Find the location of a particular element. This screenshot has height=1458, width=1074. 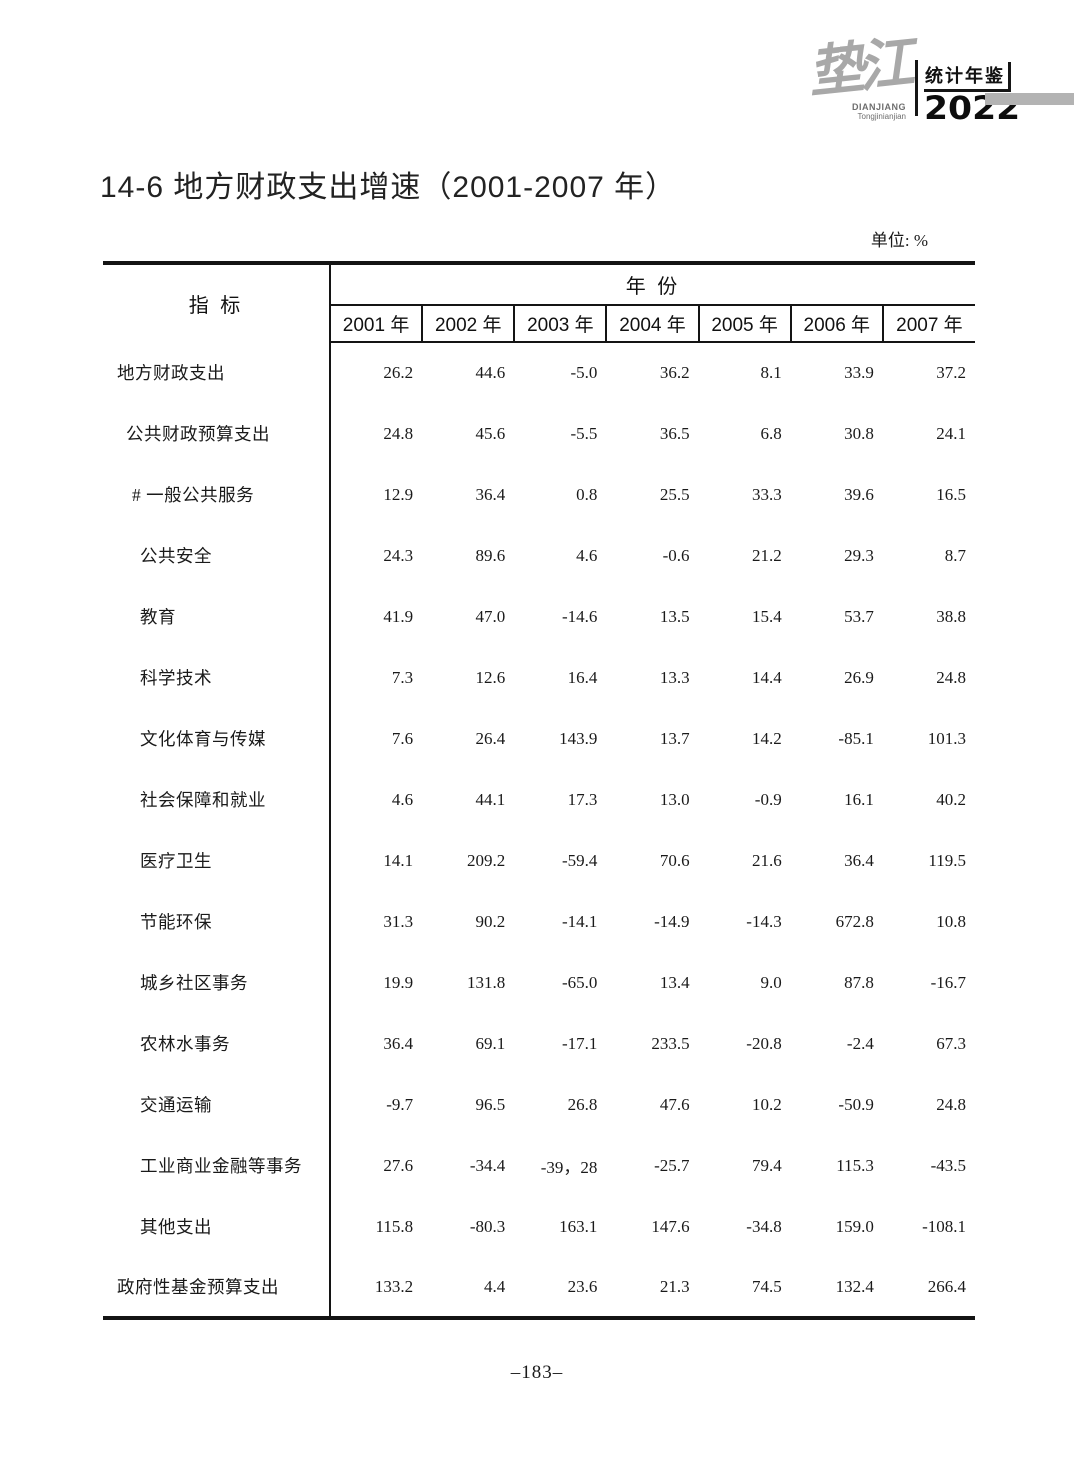

cell-value: 10.8 is located at coordinates (951, 921).